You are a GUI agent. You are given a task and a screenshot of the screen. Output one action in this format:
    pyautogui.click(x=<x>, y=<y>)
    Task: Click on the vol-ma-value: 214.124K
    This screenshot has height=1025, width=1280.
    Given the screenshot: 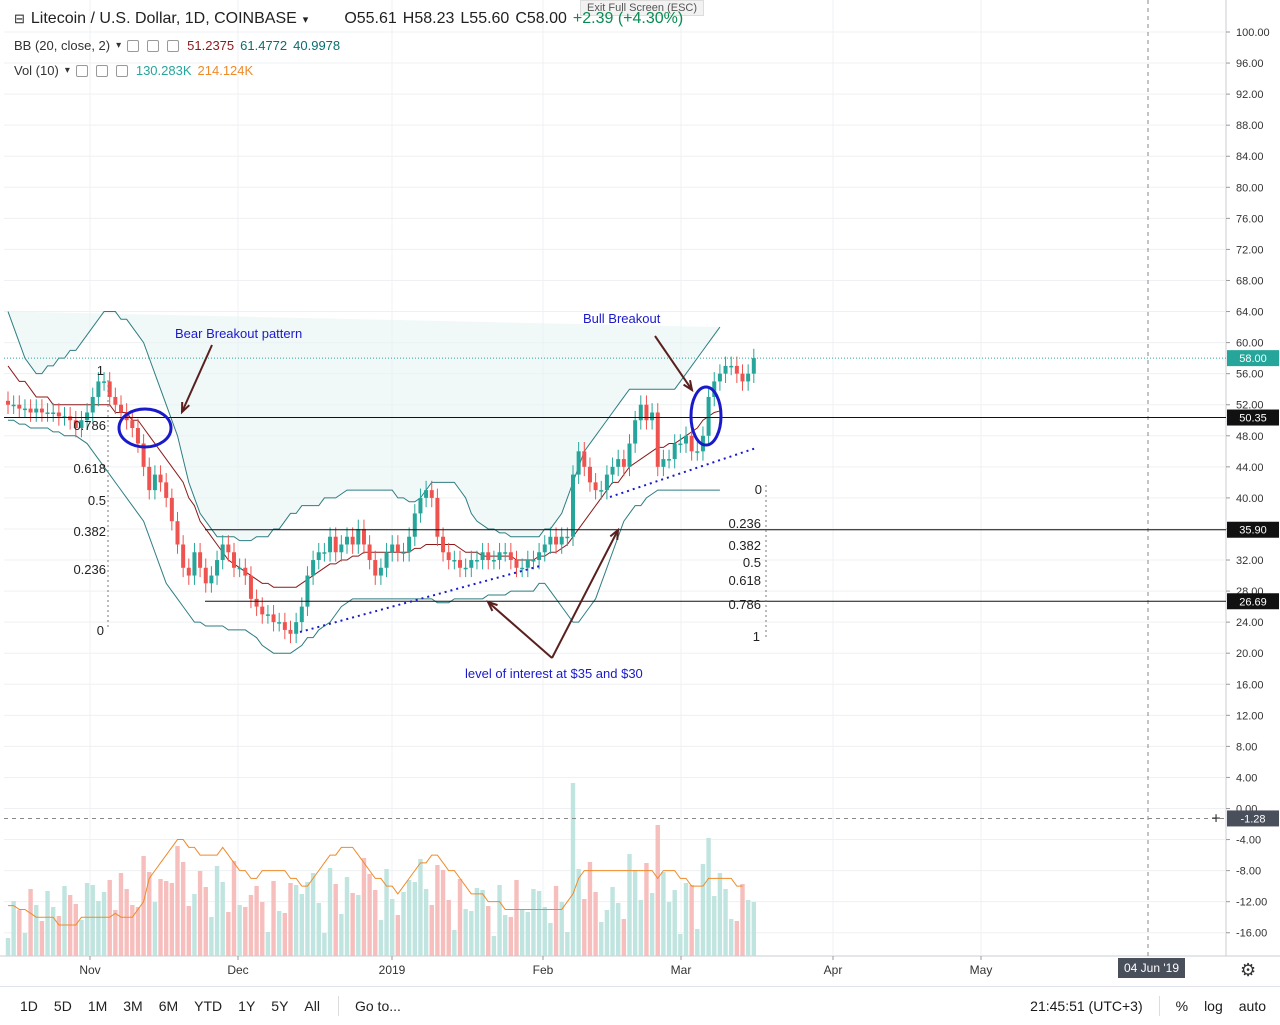 What is the action you would take?
    pyautogui.click(x=225, y=70)
    